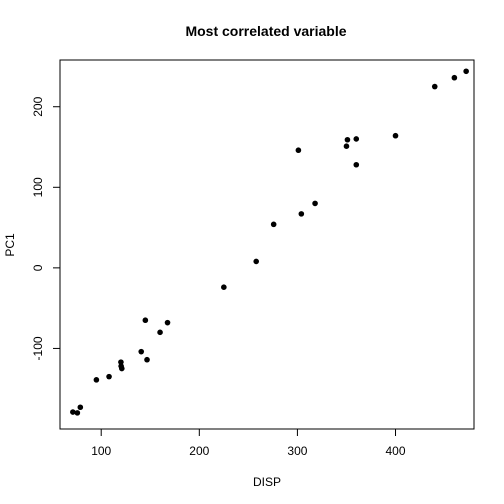 The image size is (504, 504). What do you see at coordinates (267, 482) in the screenshot?
I see `x-axis-title: DISP` at bounding box center [267, 482].